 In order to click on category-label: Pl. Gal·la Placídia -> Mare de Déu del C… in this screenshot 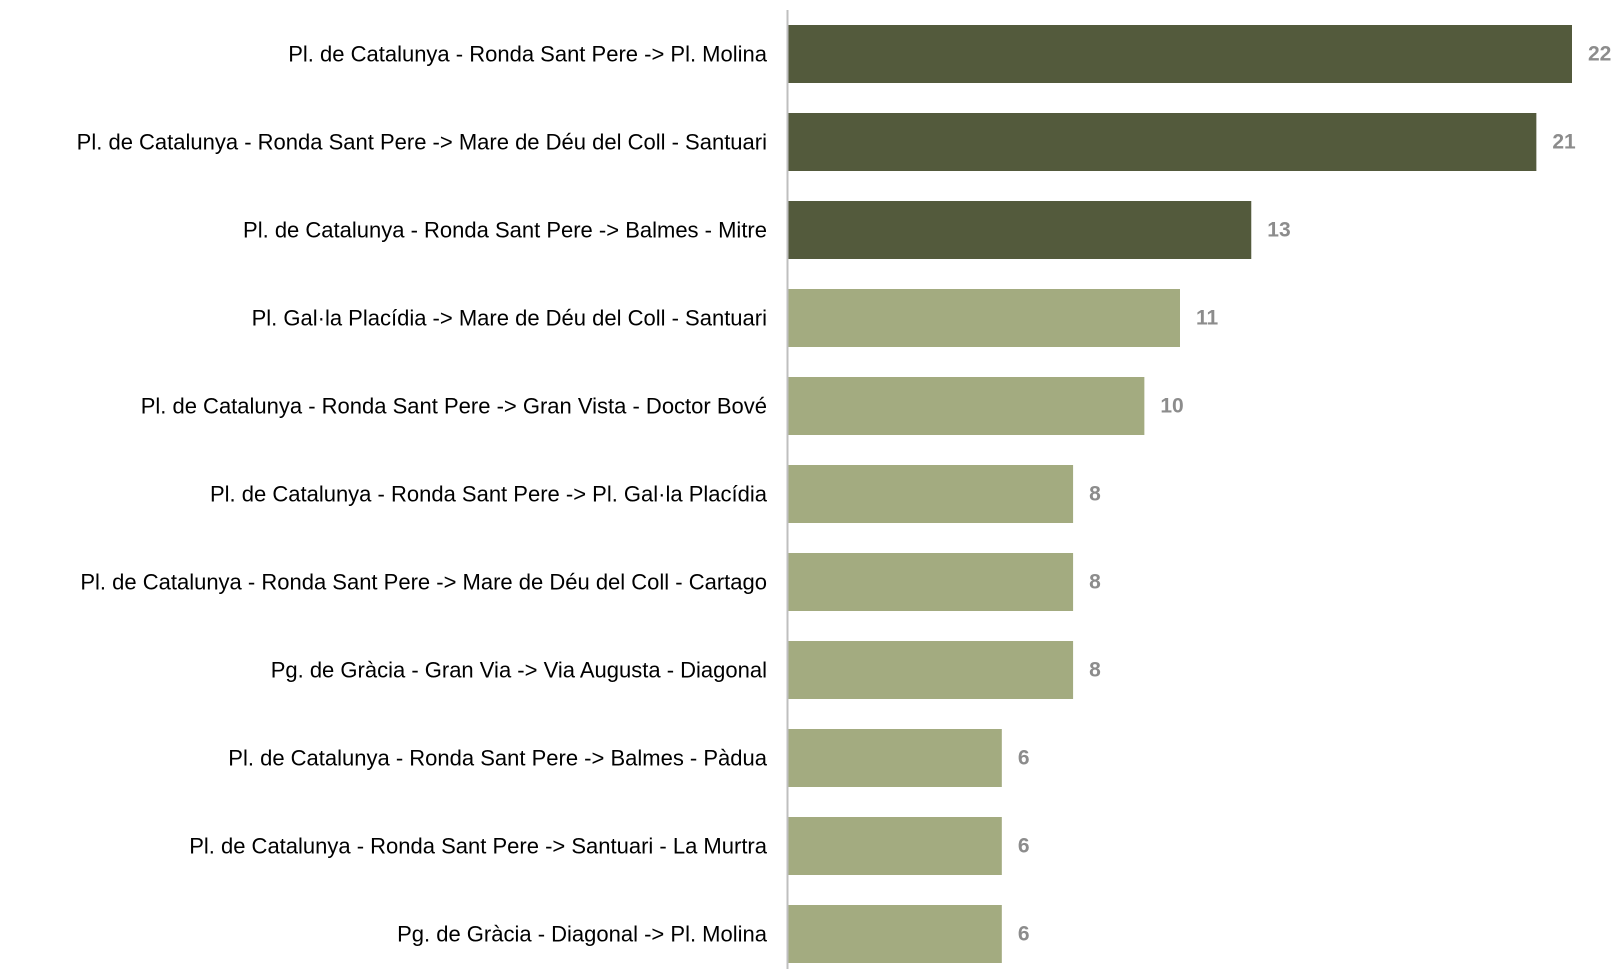, I will do `click(509, 318)`.